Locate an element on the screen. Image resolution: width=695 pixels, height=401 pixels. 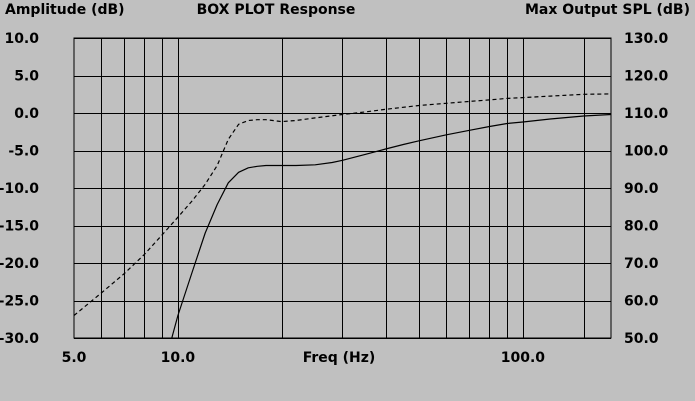
left-tick-label: 5.0 is located at coordinates (26, 77).